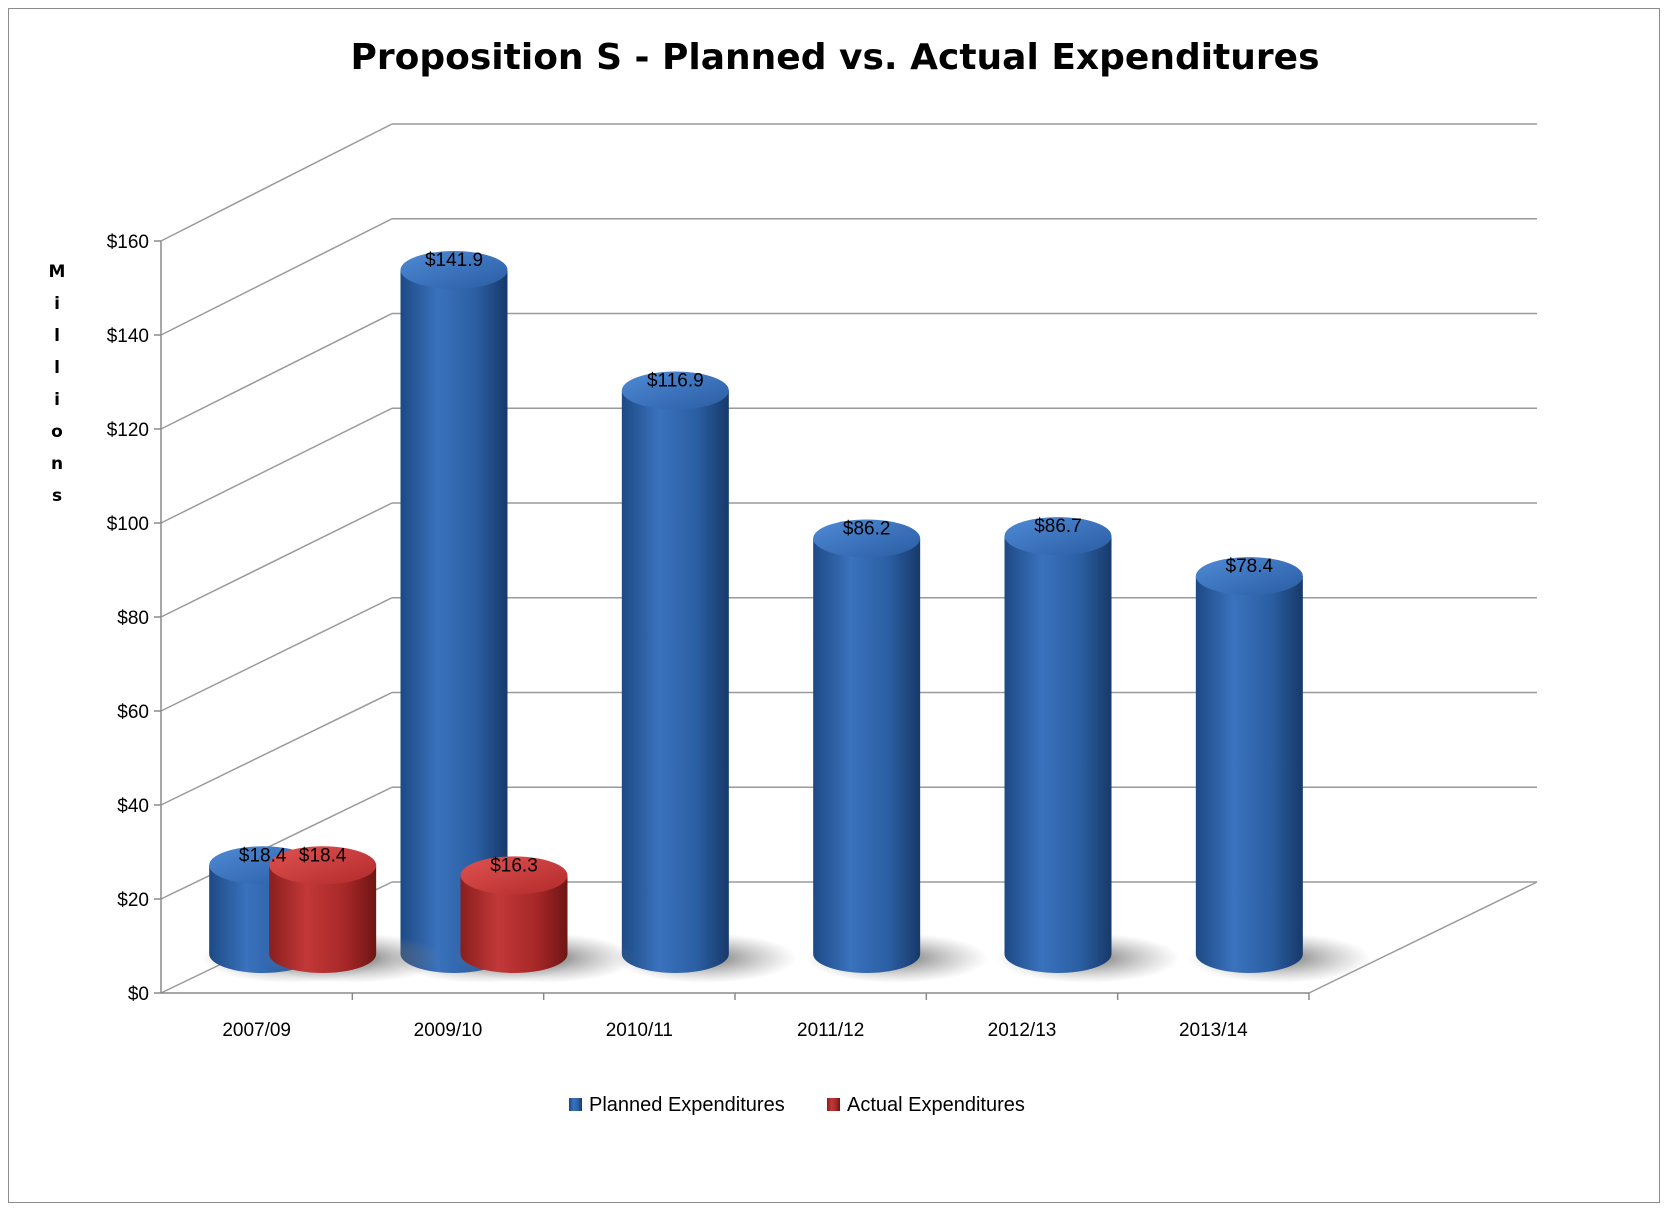  Describe the element at coordinates (1058, 526) in the screenshot. I see `data-label-planned-4: $86.7` at that location.